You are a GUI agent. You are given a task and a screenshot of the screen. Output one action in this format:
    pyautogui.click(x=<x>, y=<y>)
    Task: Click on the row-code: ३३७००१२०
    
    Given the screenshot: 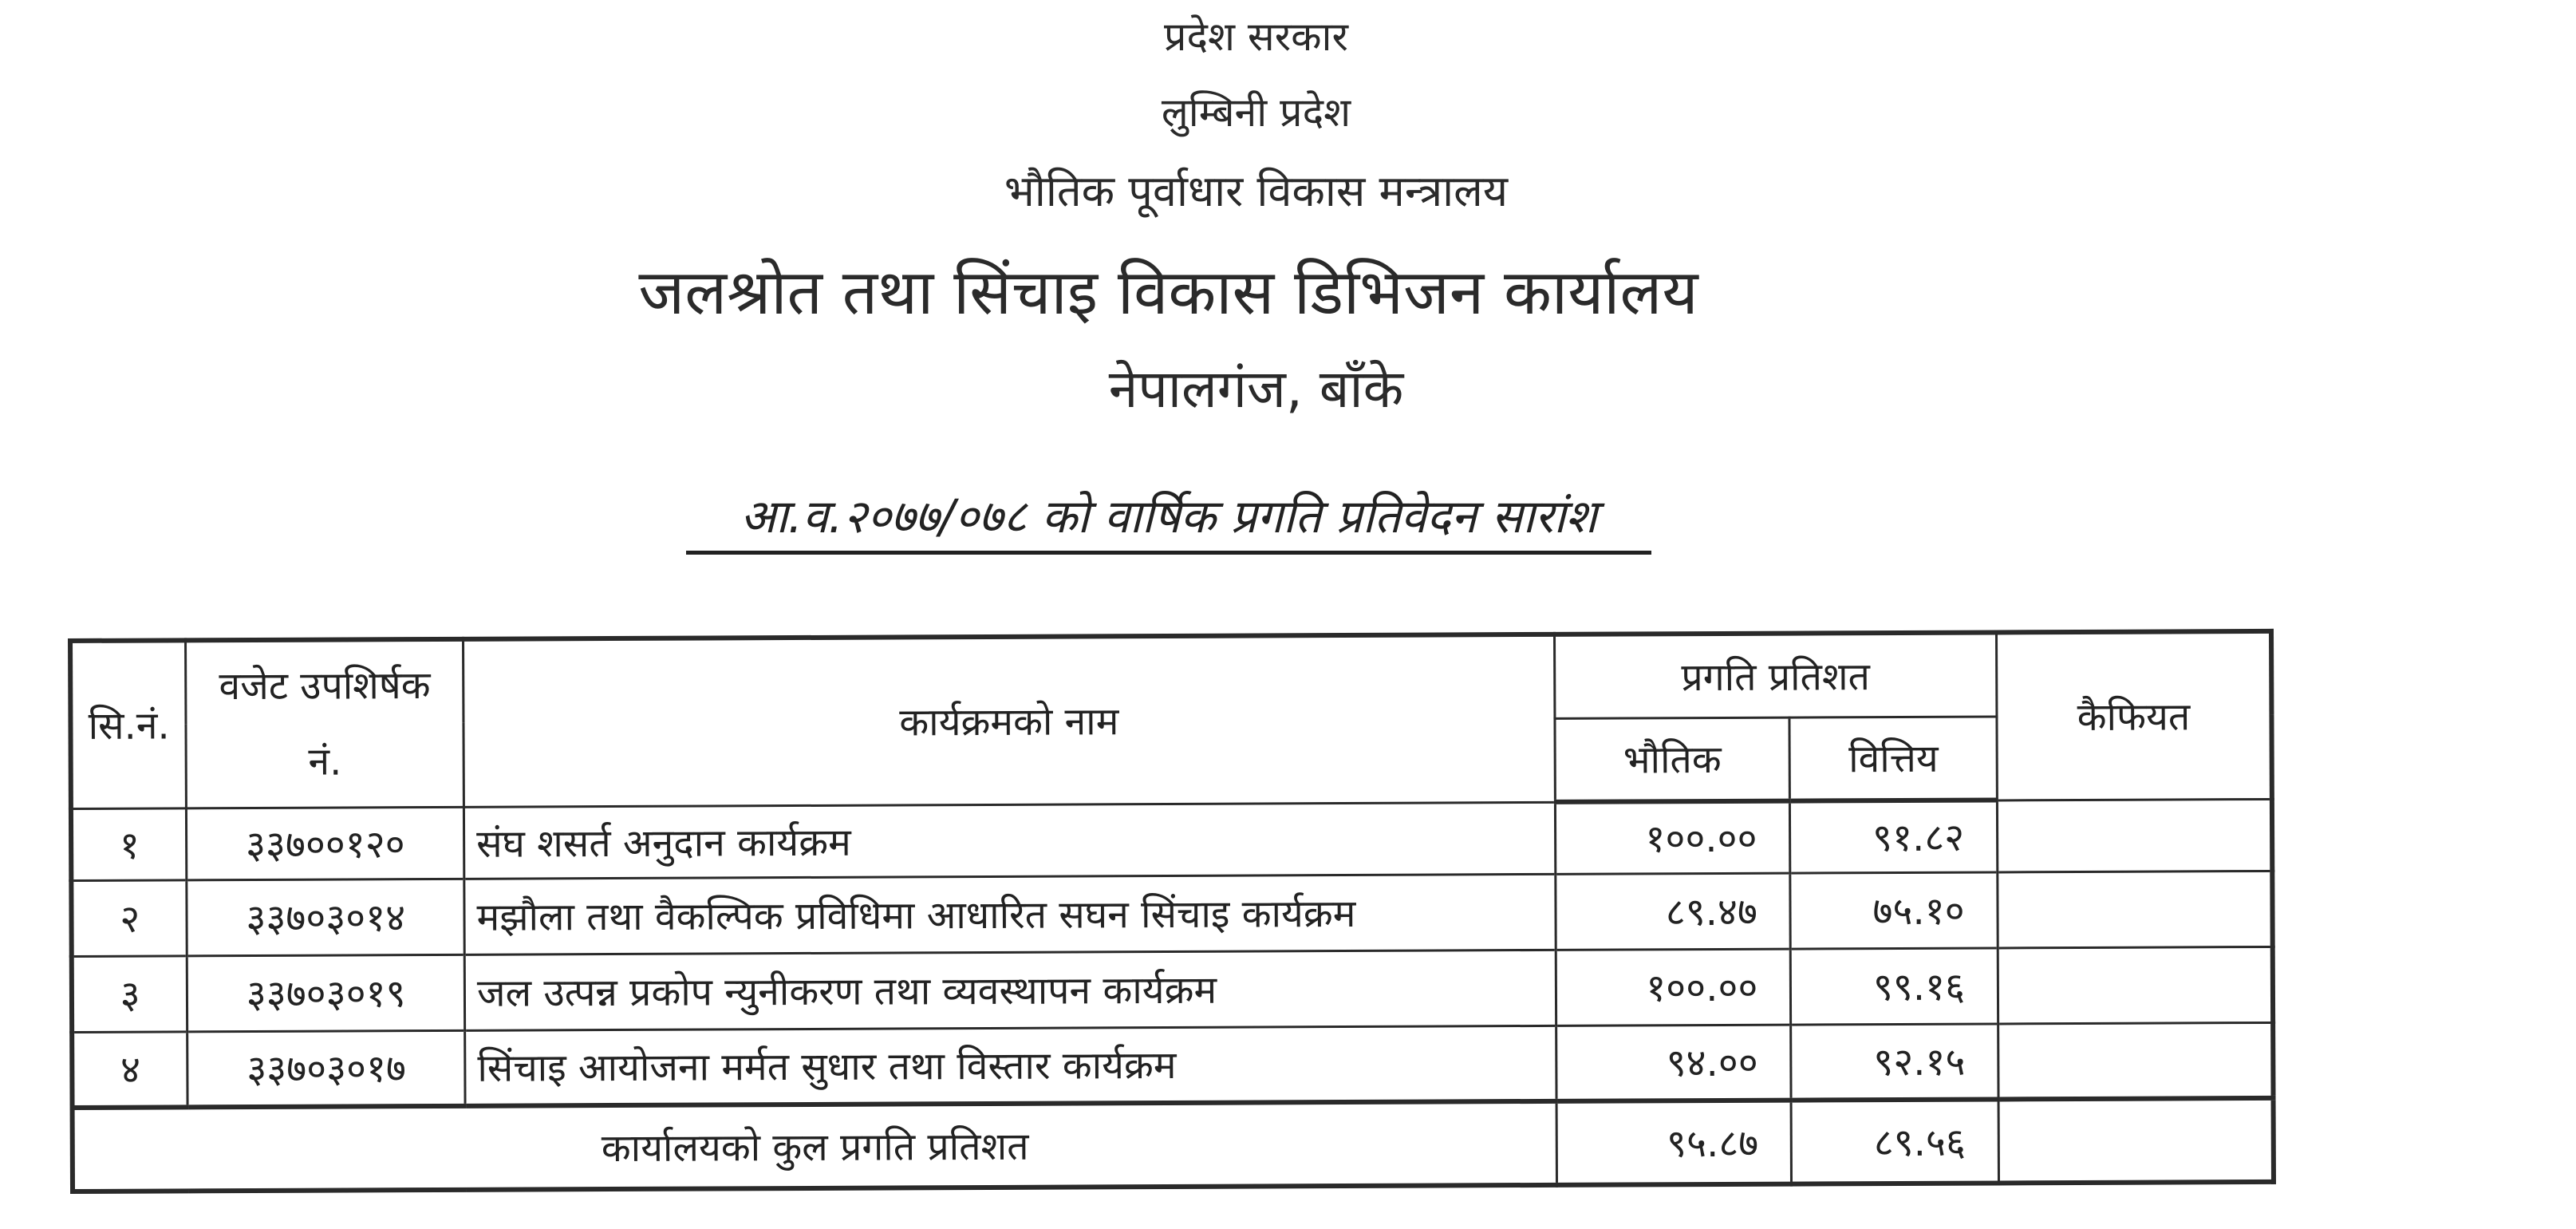 What is the action you would take?
    pyautogui.click(x=325, y=843)
    